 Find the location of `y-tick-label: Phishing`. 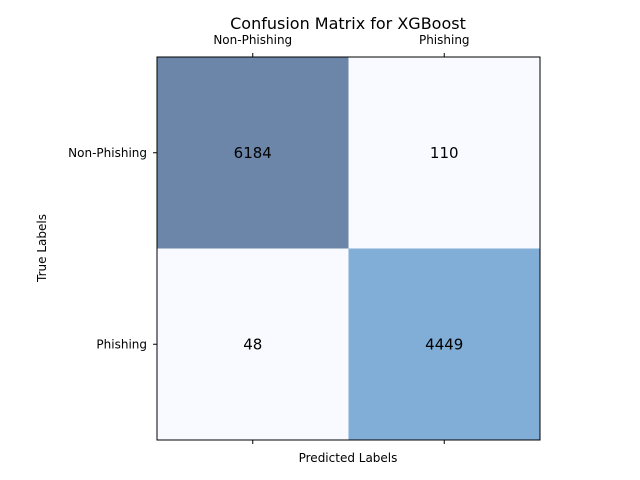

y-tick-label: Phishing is located at coordinates (121, 344).